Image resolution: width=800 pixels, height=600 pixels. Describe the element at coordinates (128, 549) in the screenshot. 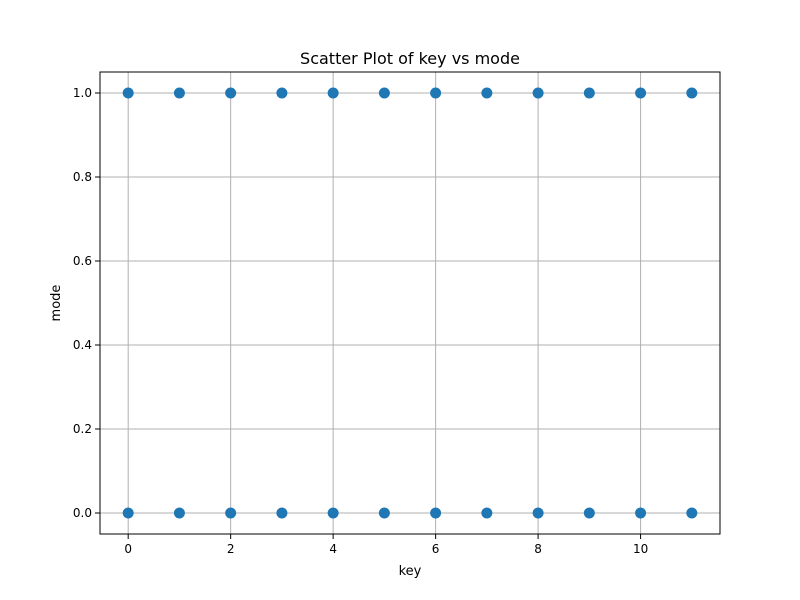

I see `x-tick-label: 0` at that location.